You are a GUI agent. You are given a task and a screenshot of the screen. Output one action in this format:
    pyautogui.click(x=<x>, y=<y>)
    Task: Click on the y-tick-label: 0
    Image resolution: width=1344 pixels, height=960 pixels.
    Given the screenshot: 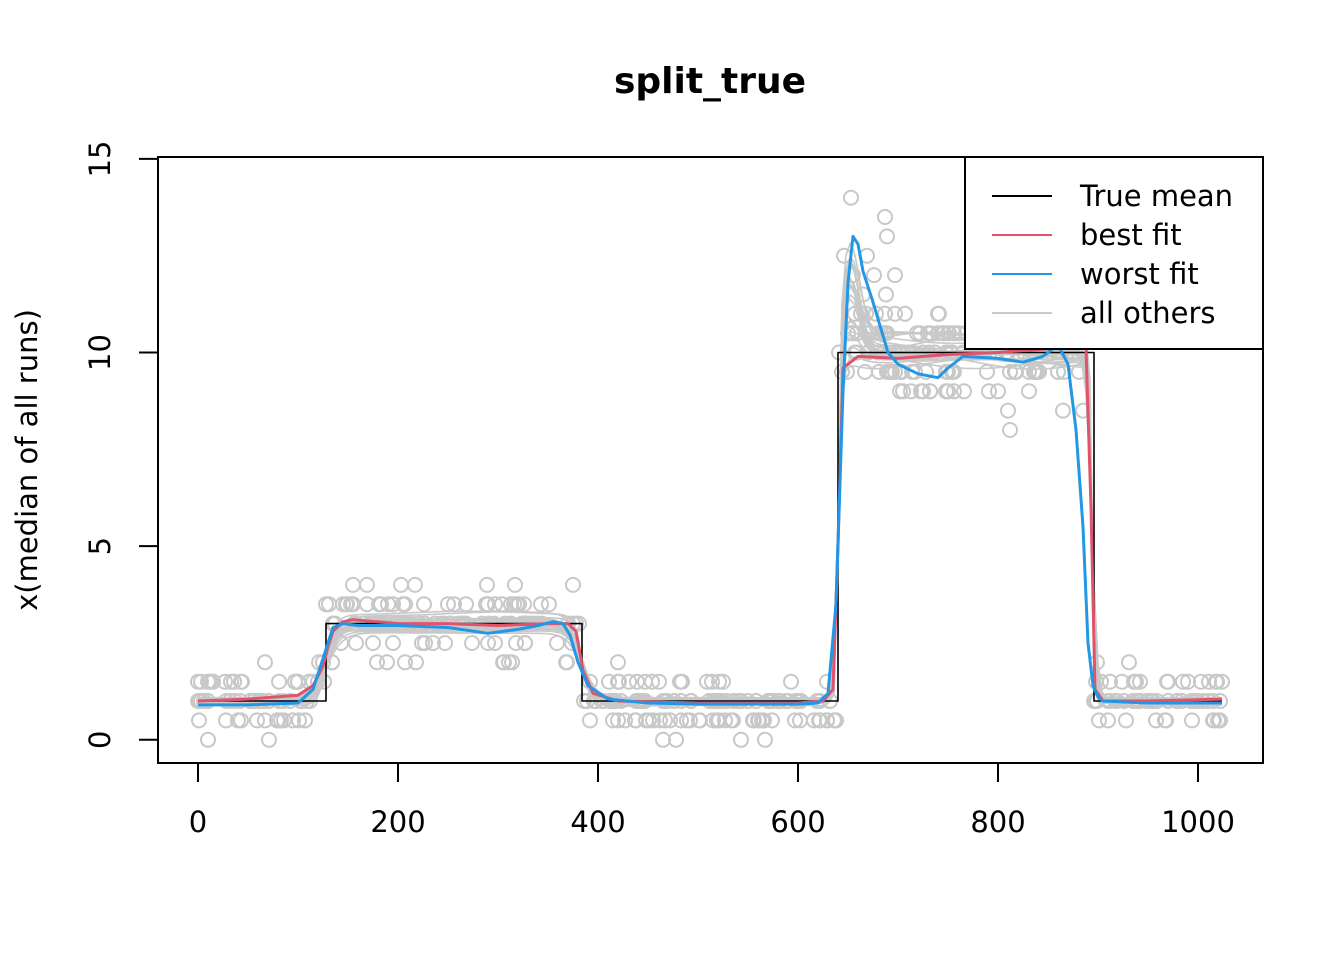 What is the action you would take?
    pyautogui.click(x=100, y=740)
    